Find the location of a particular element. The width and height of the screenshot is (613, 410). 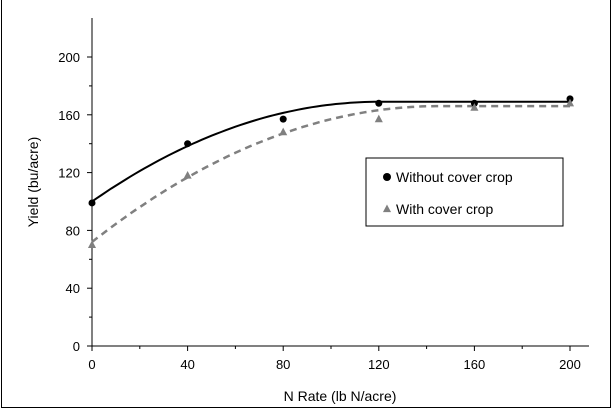

y-tick-label: 200 is located at coordinates (69, 57).